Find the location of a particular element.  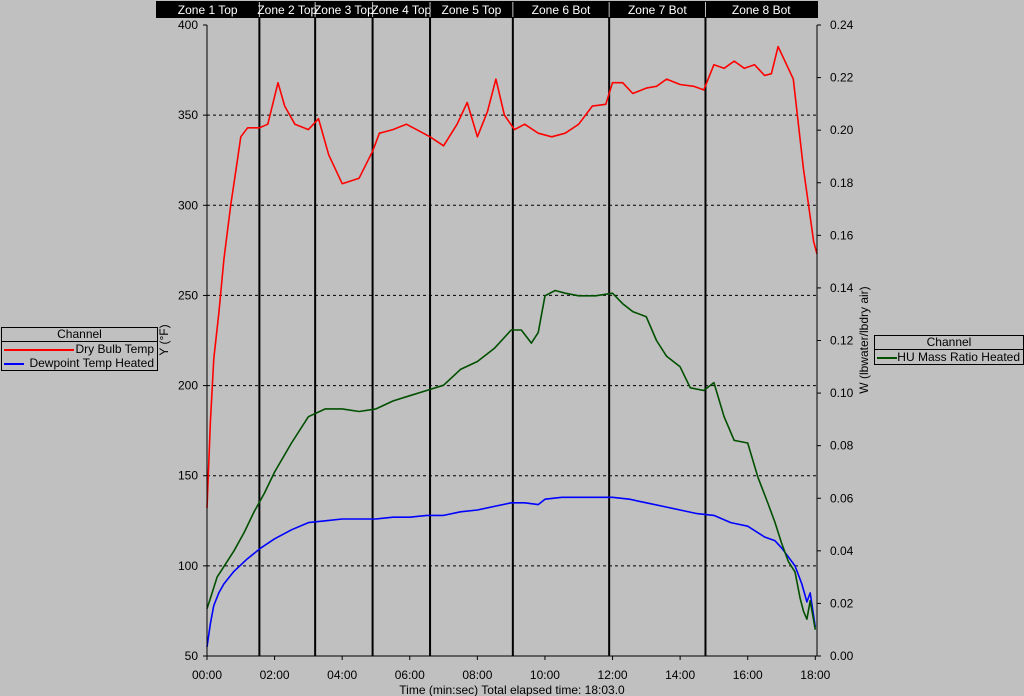

y-right-tick-label-2: 0.20 is located at coordinates (842, 130).